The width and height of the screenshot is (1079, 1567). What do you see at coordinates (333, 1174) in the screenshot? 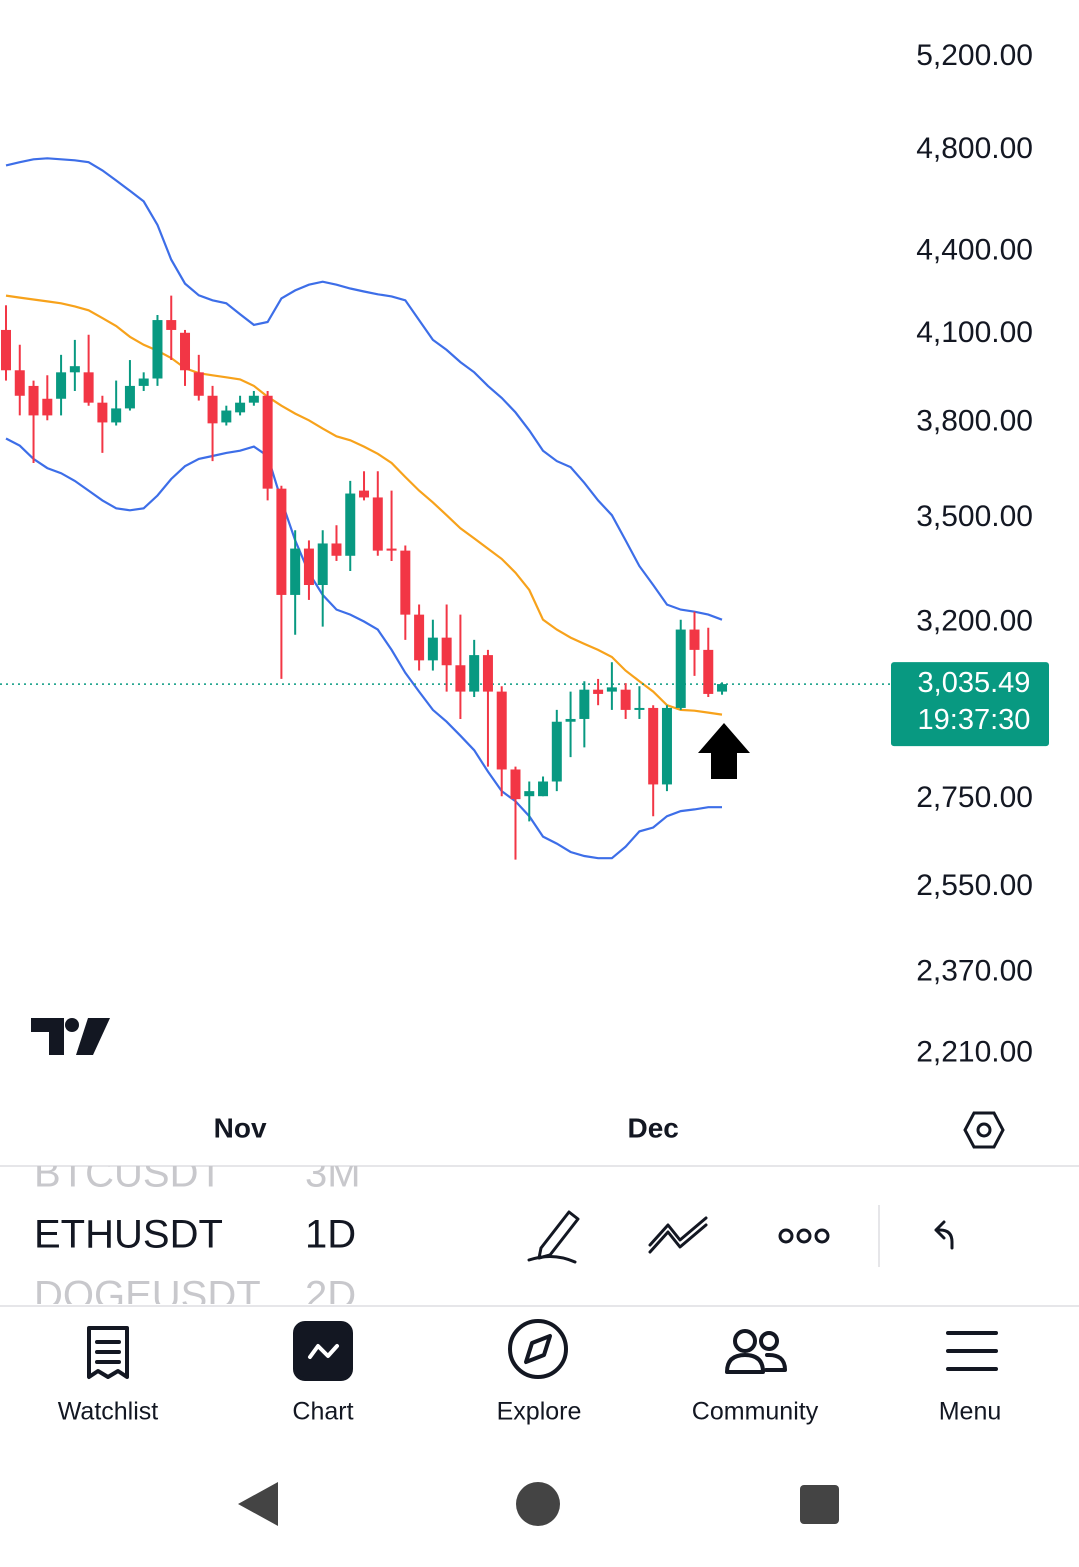
I see `interval: 3M` at bounding box center [333, 1174].